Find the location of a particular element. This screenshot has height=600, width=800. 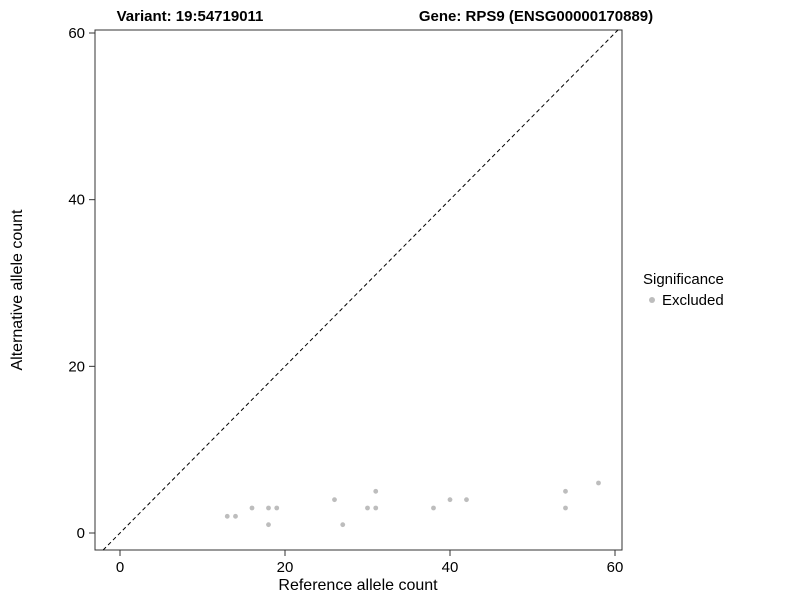

legend-title: Significance is located at coordinates (683, 279).